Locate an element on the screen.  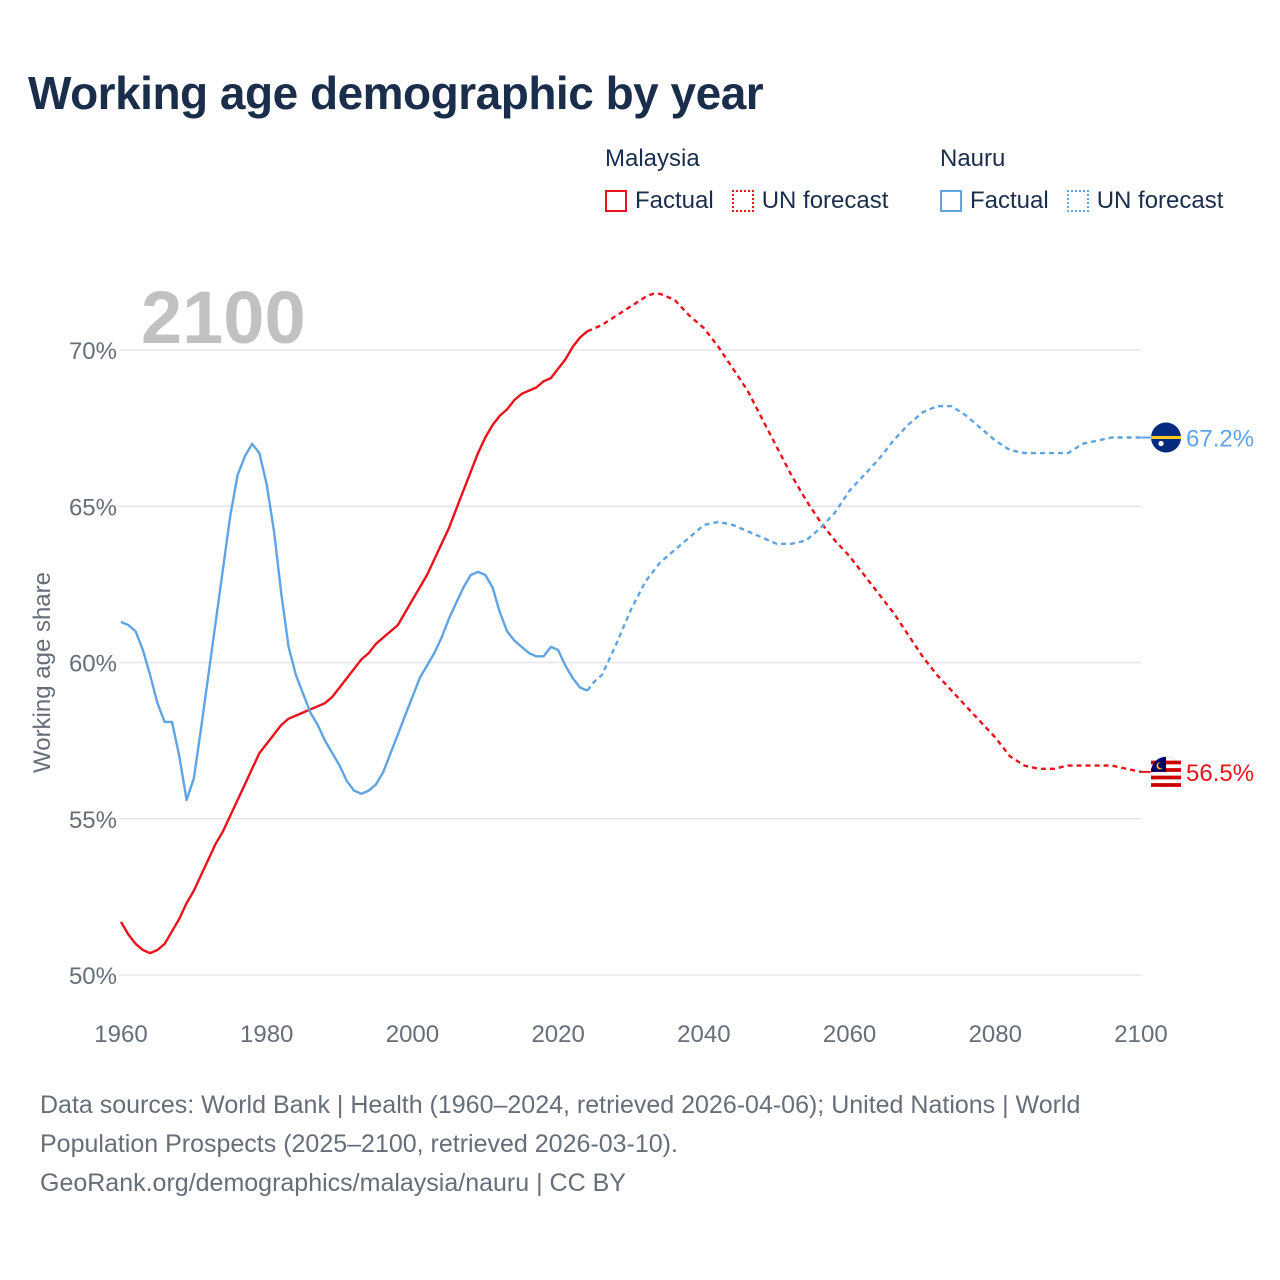
swatch-nauru-factual is located at coordinates (951, 201).